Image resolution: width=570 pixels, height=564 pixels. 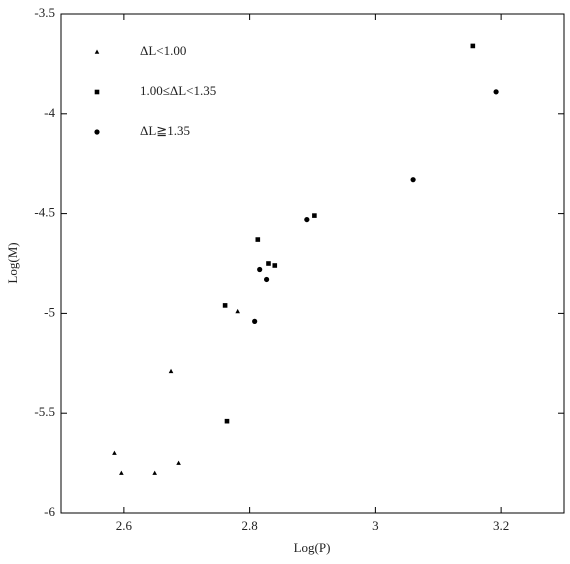 What do you see at coordinates (375, 525) in the screenshot?
I see `x-tick-label: 3` at bounding box center [375, 525].